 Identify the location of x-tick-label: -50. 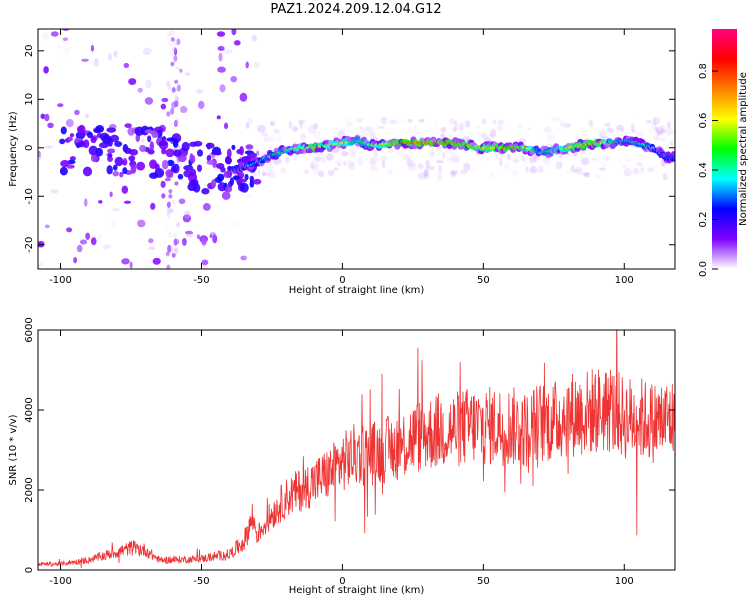
(201, 581).